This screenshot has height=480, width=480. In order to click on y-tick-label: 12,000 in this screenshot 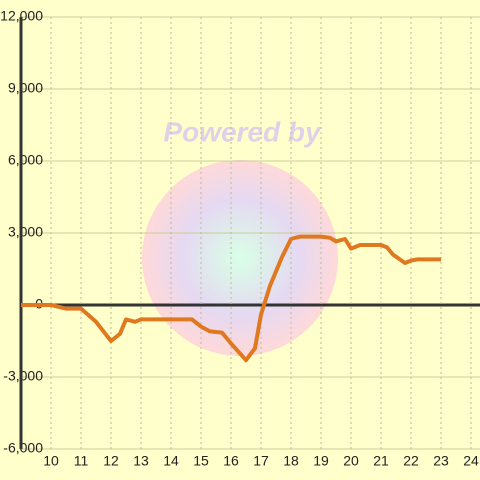, I will do `click(21, 16)`.